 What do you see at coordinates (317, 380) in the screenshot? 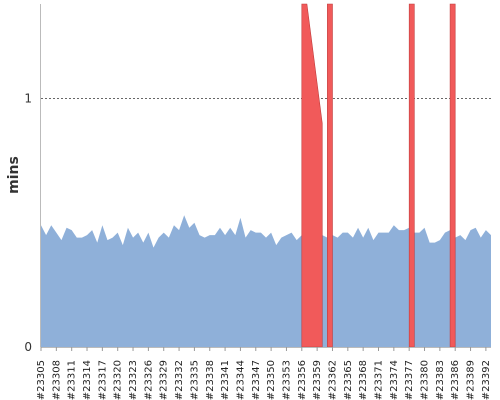
I see `x-tick-label-18: #23359` at bounding box center [317, 380].